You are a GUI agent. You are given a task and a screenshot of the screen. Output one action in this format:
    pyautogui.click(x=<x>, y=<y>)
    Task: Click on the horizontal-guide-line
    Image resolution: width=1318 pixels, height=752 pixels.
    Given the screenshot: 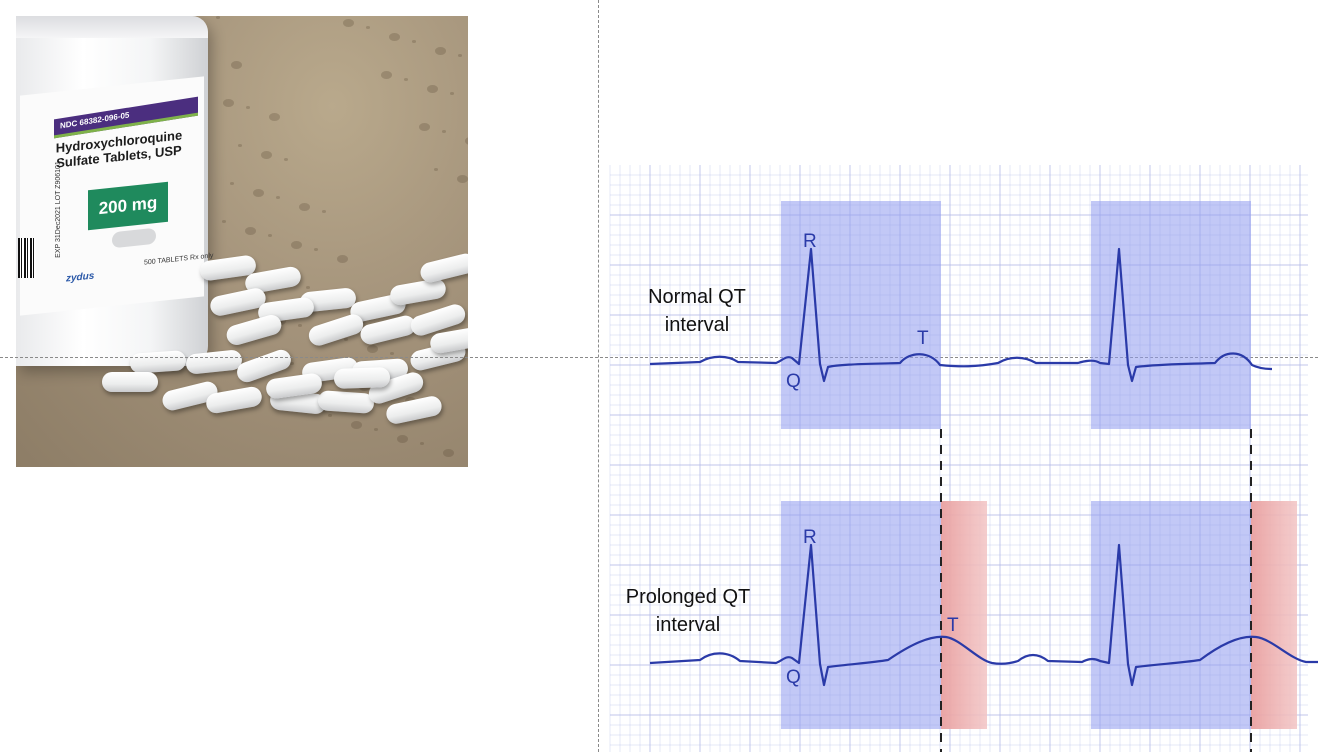 What is the action you would take?
    pyautogui.click(x=659, y=357)
    